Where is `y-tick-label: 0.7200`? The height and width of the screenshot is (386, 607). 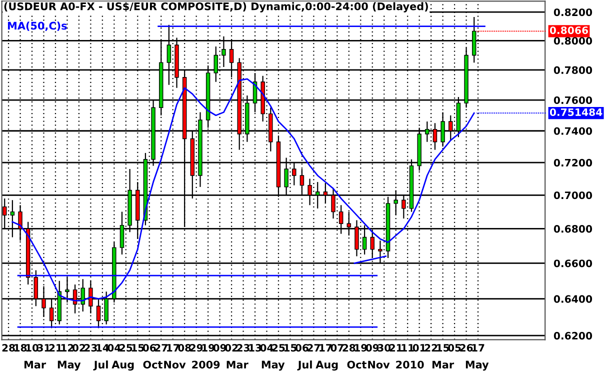
y-tick-label: 0.7200 is located at coordinates (573, 162).